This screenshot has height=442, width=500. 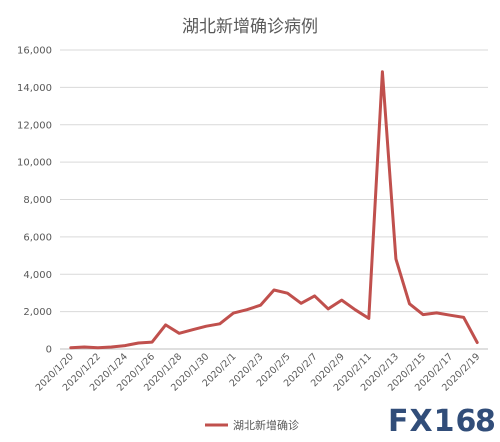 What do you see at coordinates (34, 163) in the screenshot?
I see `y-tick-label: 10,000` at bounding box center [34, 163].